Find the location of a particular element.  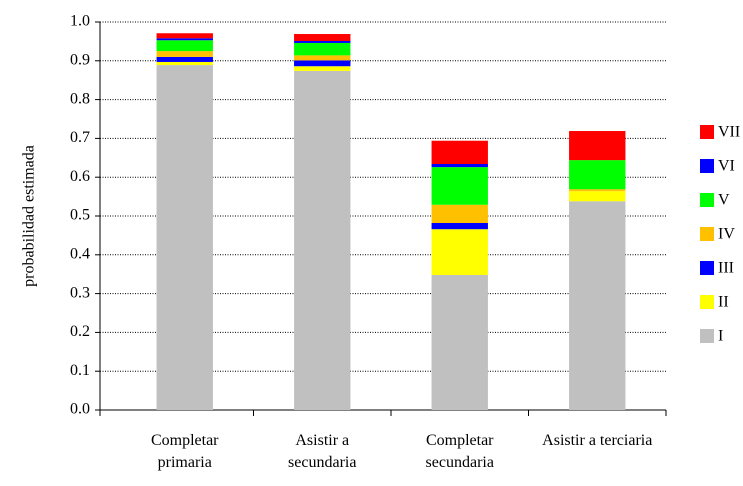

x-tick-label: Asistir a terciaria is located at coordinates (597, 440).